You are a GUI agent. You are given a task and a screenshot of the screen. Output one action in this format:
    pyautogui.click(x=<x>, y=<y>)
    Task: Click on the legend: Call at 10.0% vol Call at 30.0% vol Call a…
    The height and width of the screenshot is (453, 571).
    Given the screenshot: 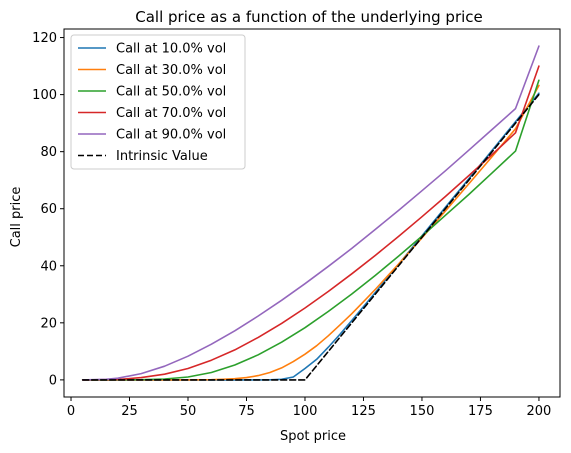 What is the action you would take?
    pyautogui.click(x=158, y=102)
    